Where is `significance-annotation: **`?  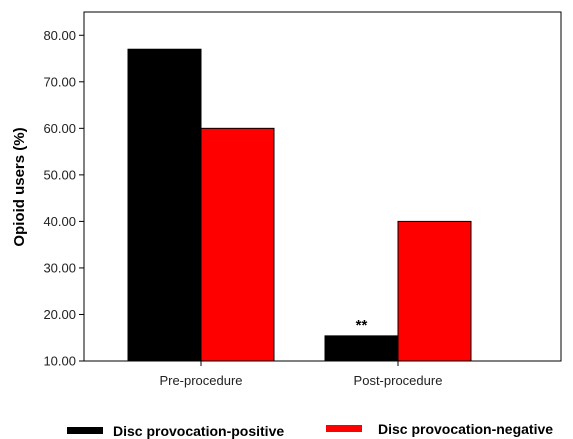
significance-annotation: ** is located at coordinates (362, 325).